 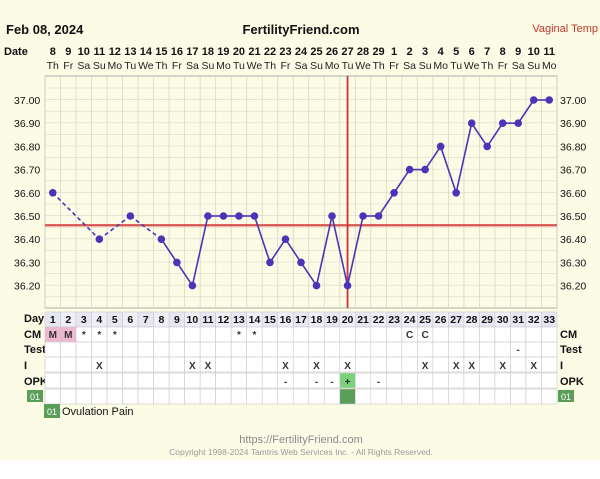 I want to click on note-badge-left-label: 01, so click(x=35, y=397).